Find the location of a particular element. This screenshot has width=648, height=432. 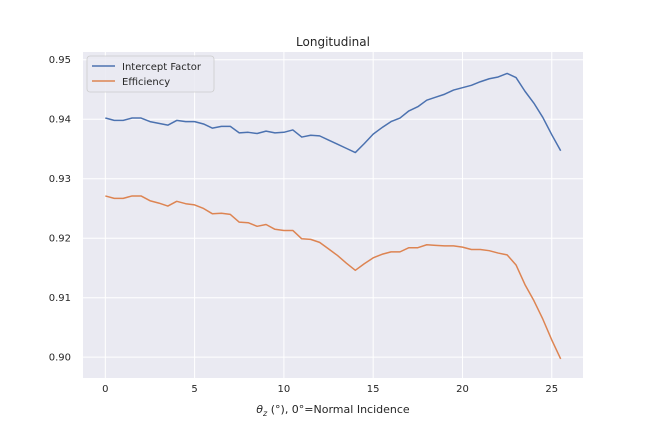

legend-label-efficiency: Efficiency is located at coordinates (146, 82).